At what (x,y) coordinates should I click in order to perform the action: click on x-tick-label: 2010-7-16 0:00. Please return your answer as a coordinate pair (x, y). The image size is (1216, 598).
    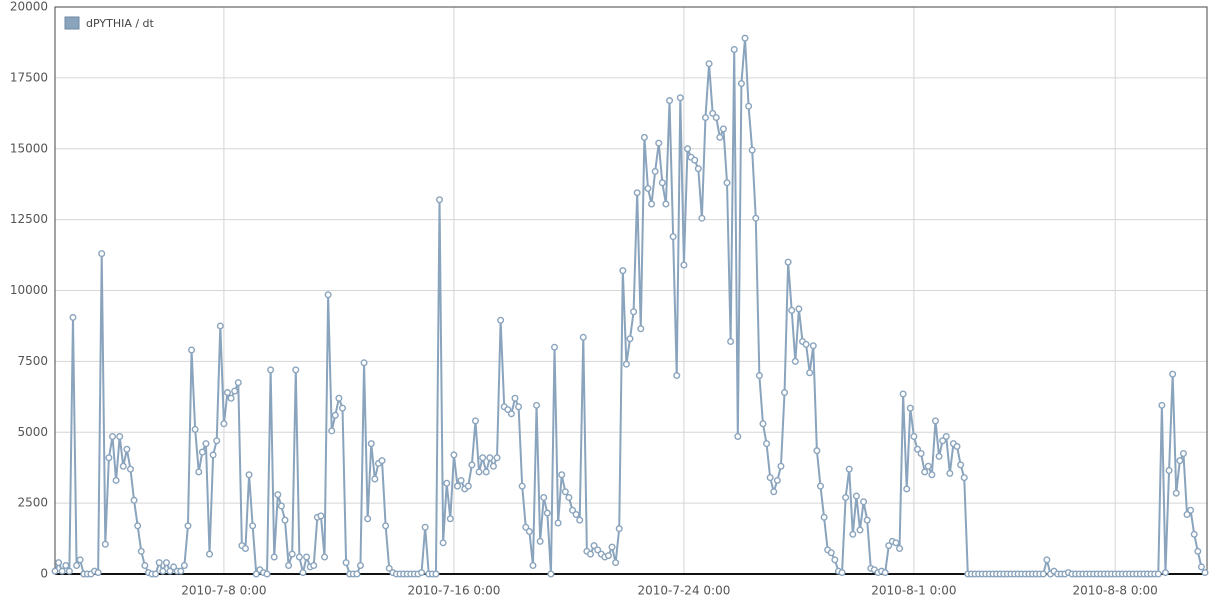
    Looking at the image, I should click on (453, 591).